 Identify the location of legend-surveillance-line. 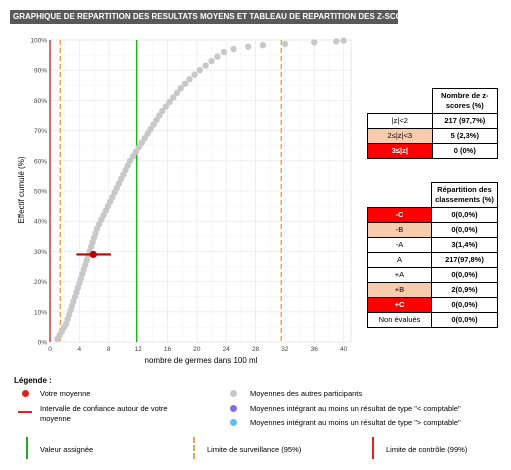
(194, 448).